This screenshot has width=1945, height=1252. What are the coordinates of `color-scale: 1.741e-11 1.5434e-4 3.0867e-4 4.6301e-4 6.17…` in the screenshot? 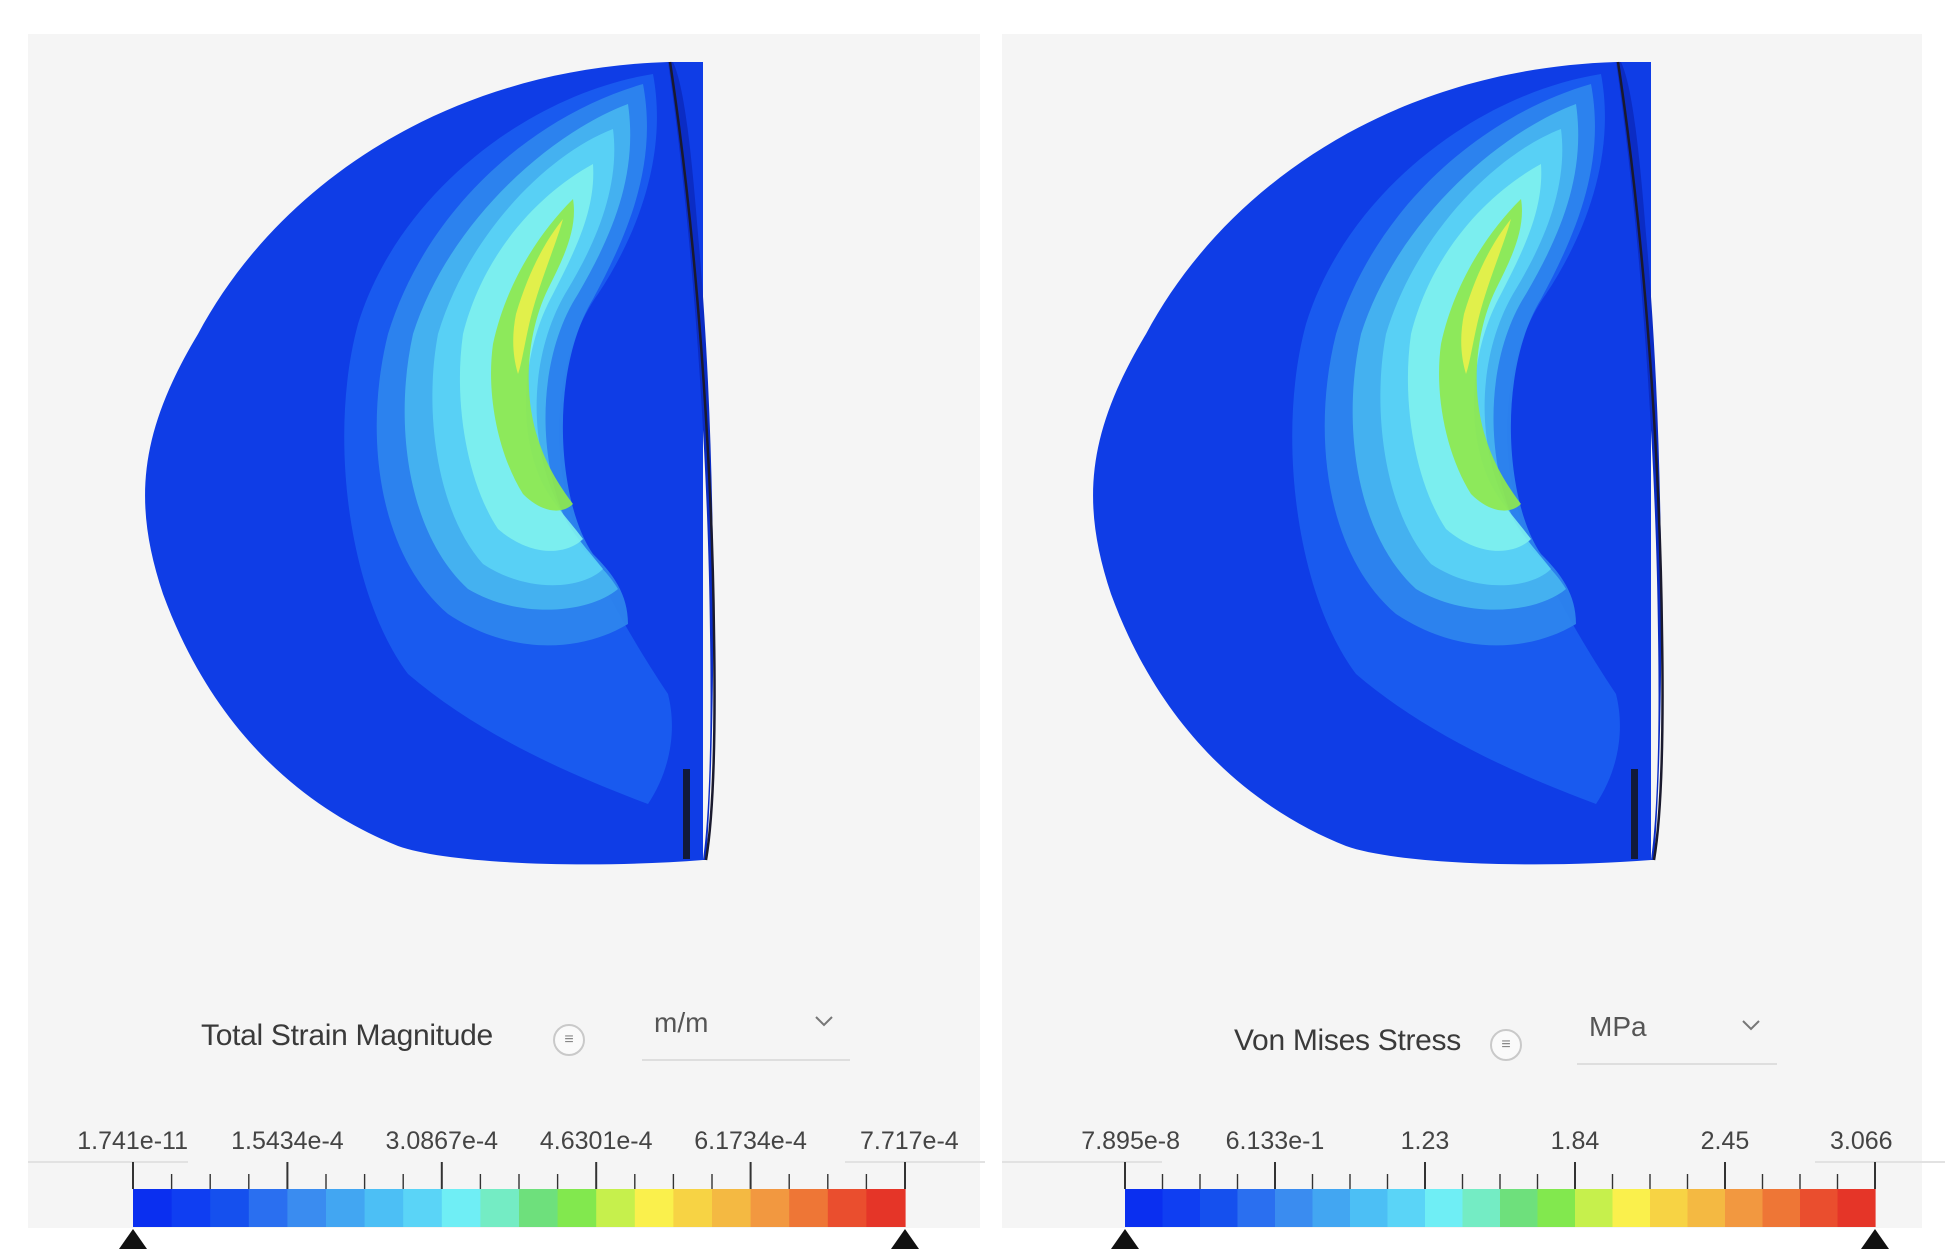 It's located at (506, 1188).